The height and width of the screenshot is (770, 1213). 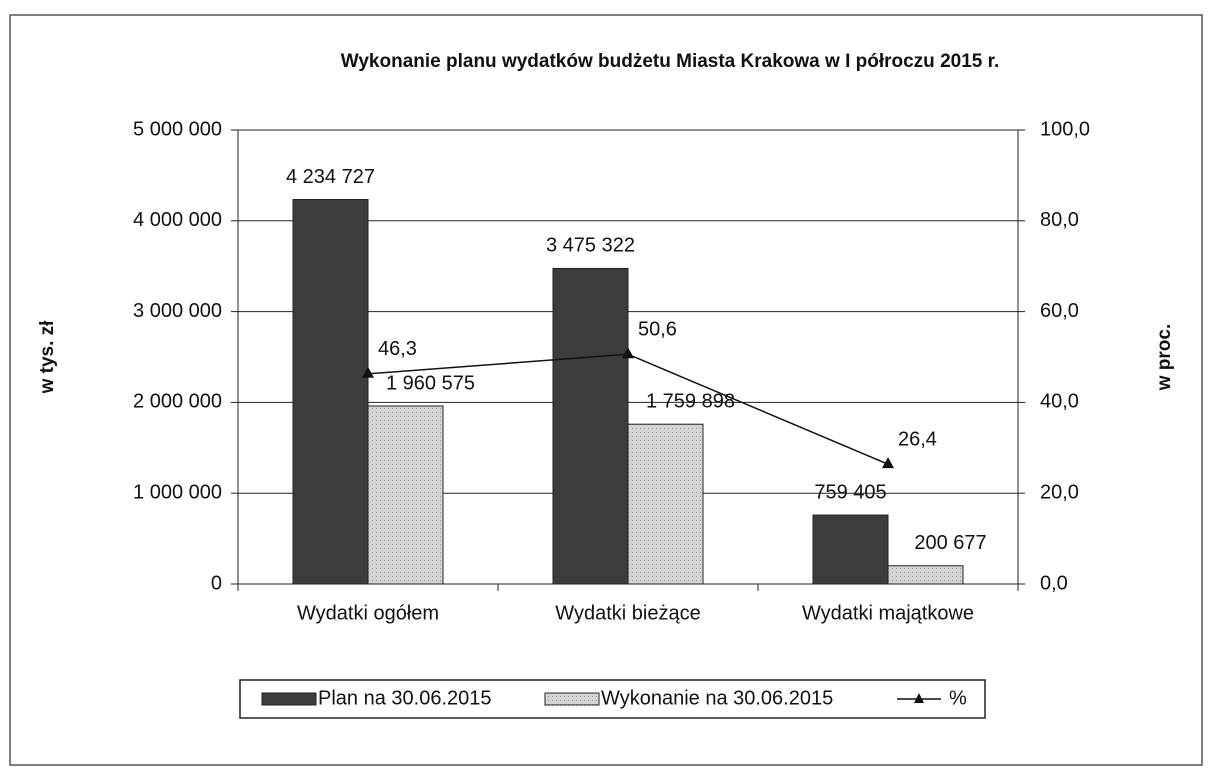 I want to click on x-tick-label: Wydatki majątkowe, so click(x=888, y=613).